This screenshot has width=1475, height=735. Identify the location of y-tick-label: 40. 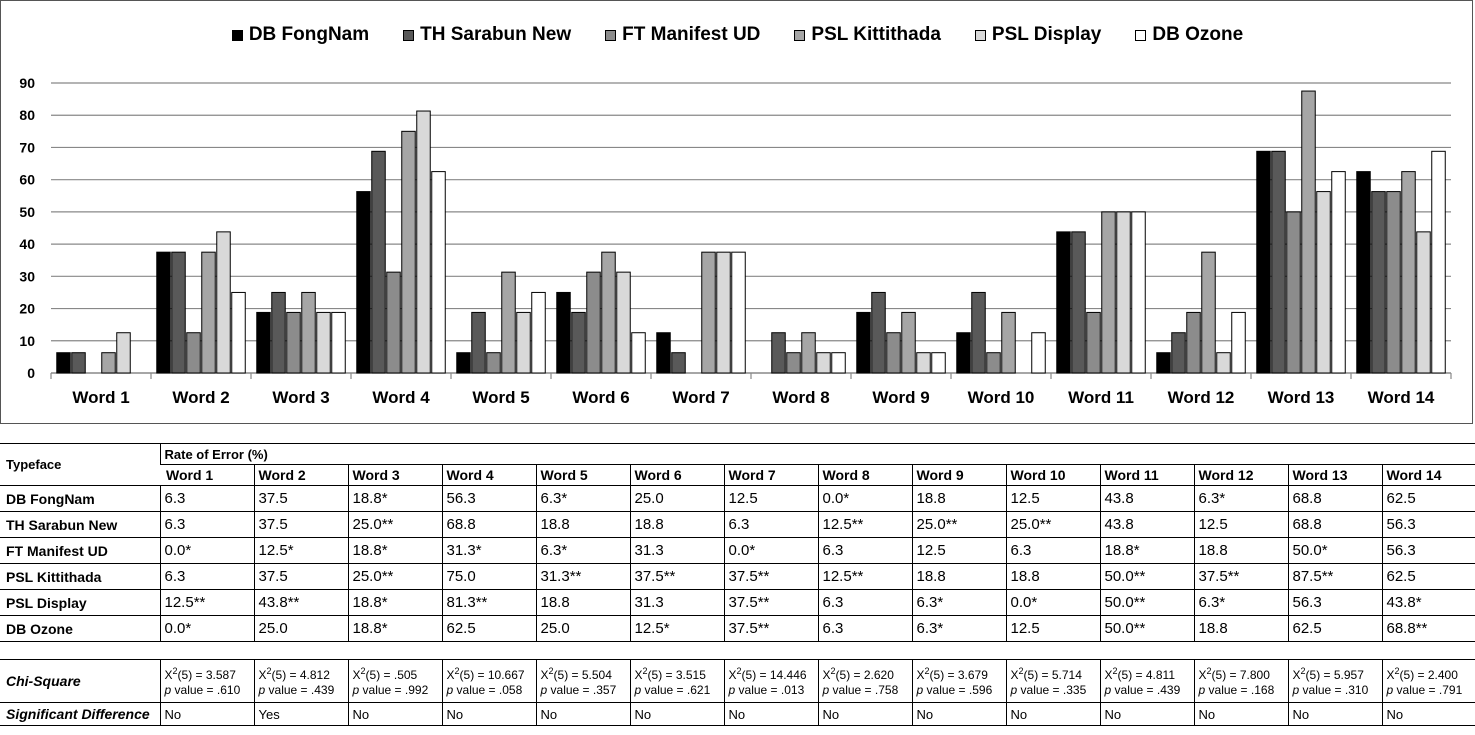
(27, 244).